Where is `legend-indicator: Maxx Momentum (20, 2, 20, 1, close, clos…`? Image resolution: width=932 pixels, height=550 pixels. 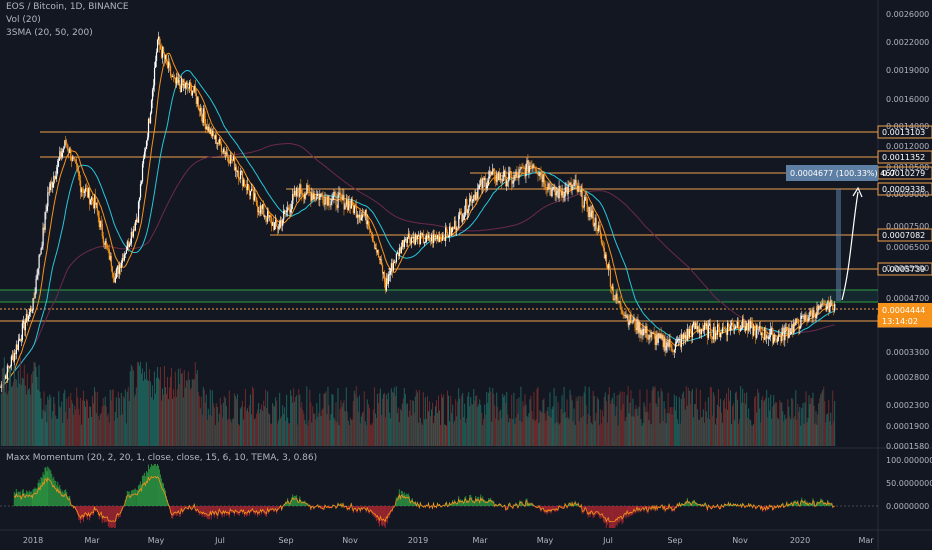 legend-indicator: Maxx Momentum (20, 2, 20, 1, close, clos… is located at coordinates (162, 458).